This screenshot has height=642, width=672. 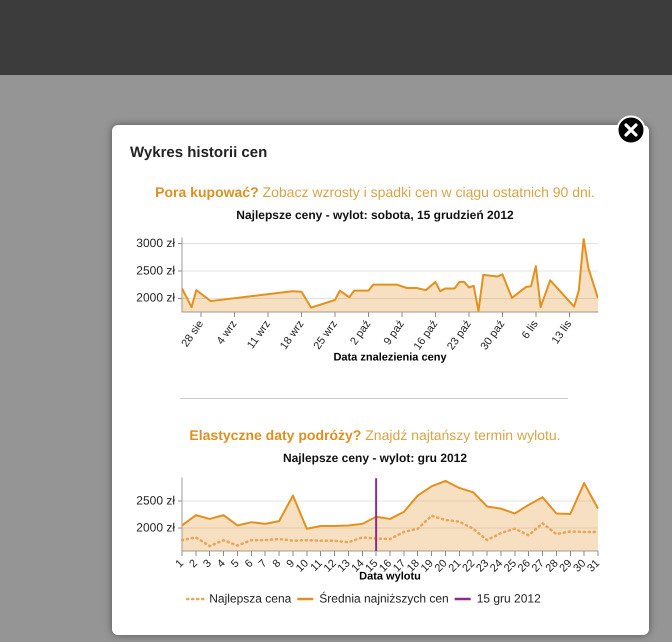 What do you see at coordinates (221, 563) in the screenshot?
I see `x-tick-label: 4` at bounding box center [221, 563].